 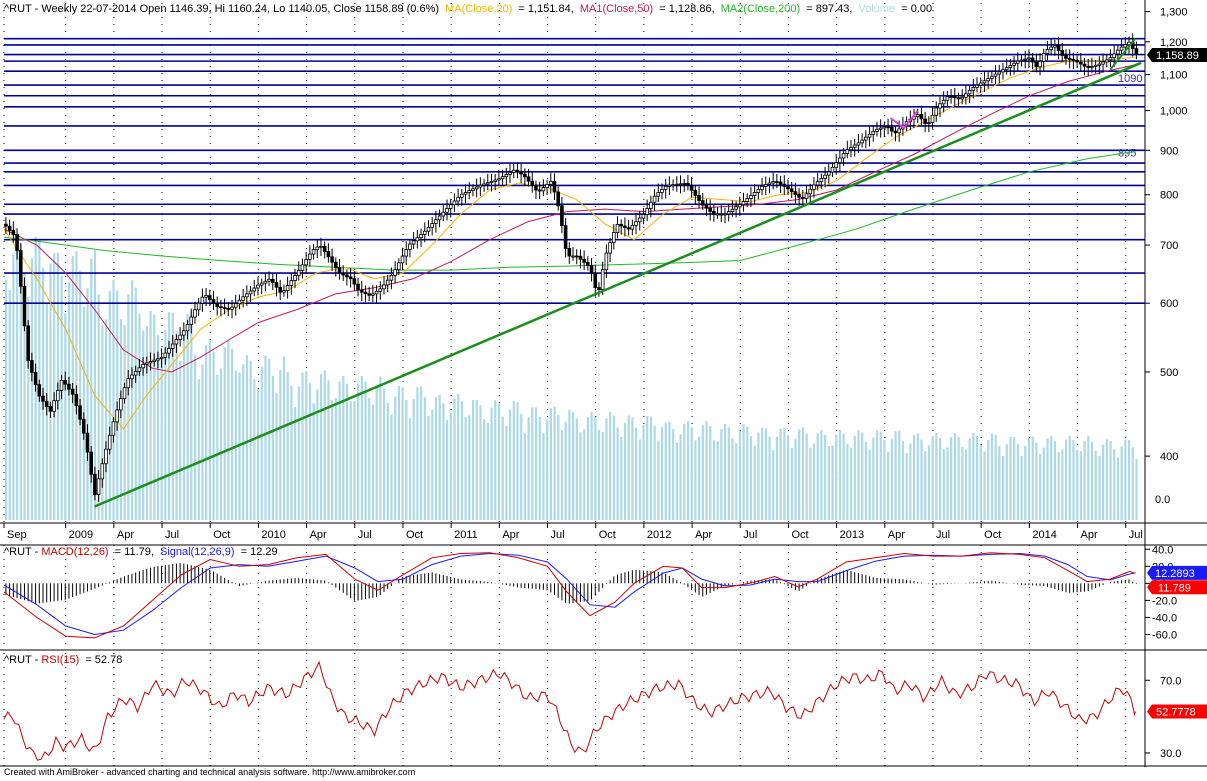 What do you see at coordinates (1127, 153) in the screenshot?
I see `level-label: 895` at bounding box center [1127, 153].